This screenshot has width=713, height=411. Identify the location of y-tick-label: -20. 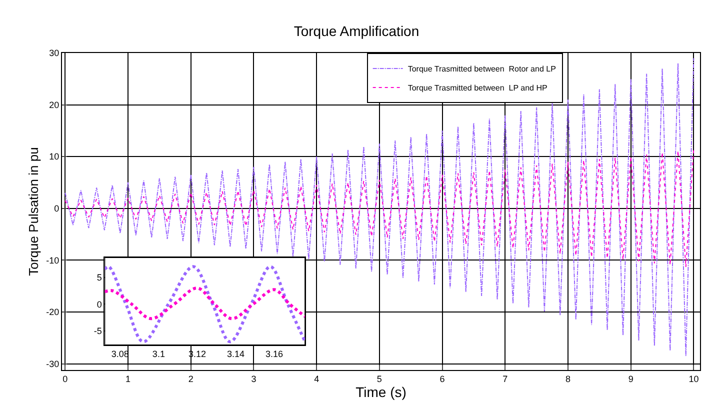
(53, 312).